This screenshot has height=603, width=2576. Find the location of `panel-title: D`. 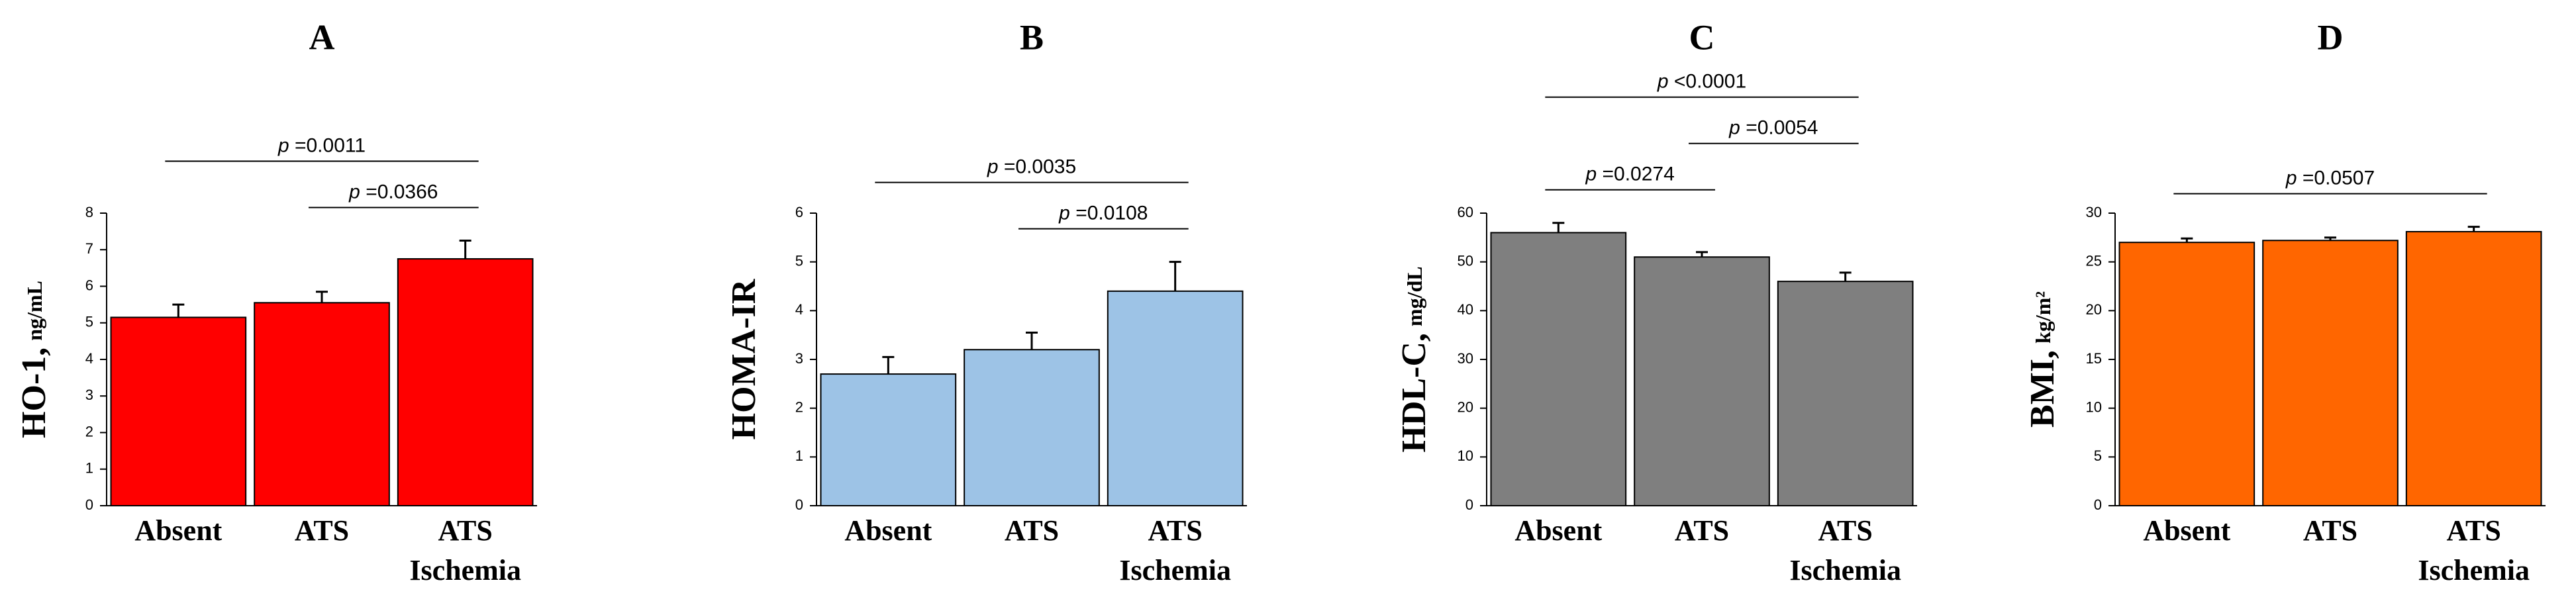

panel-title: D is located at coordinates (2331, 37).